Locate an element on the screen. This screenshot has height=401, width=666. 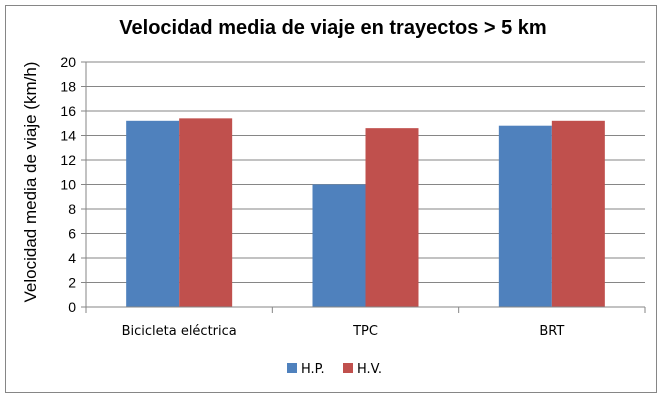
y-tick-label: 8 is located at coordinates (72, 209).